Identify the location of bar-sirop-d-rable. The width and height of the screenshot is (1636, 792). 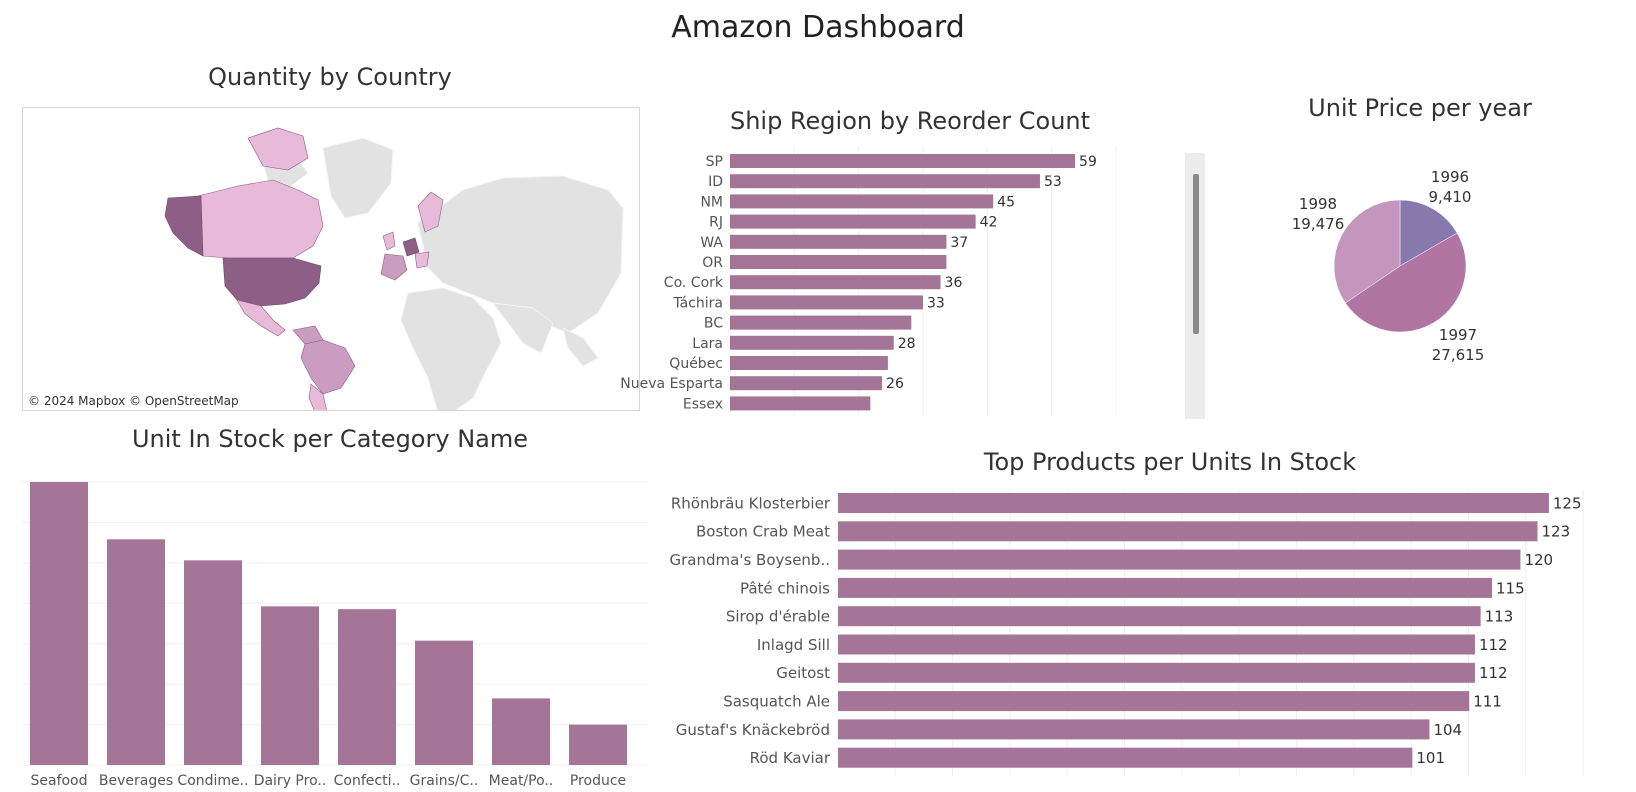
(1159, 616).